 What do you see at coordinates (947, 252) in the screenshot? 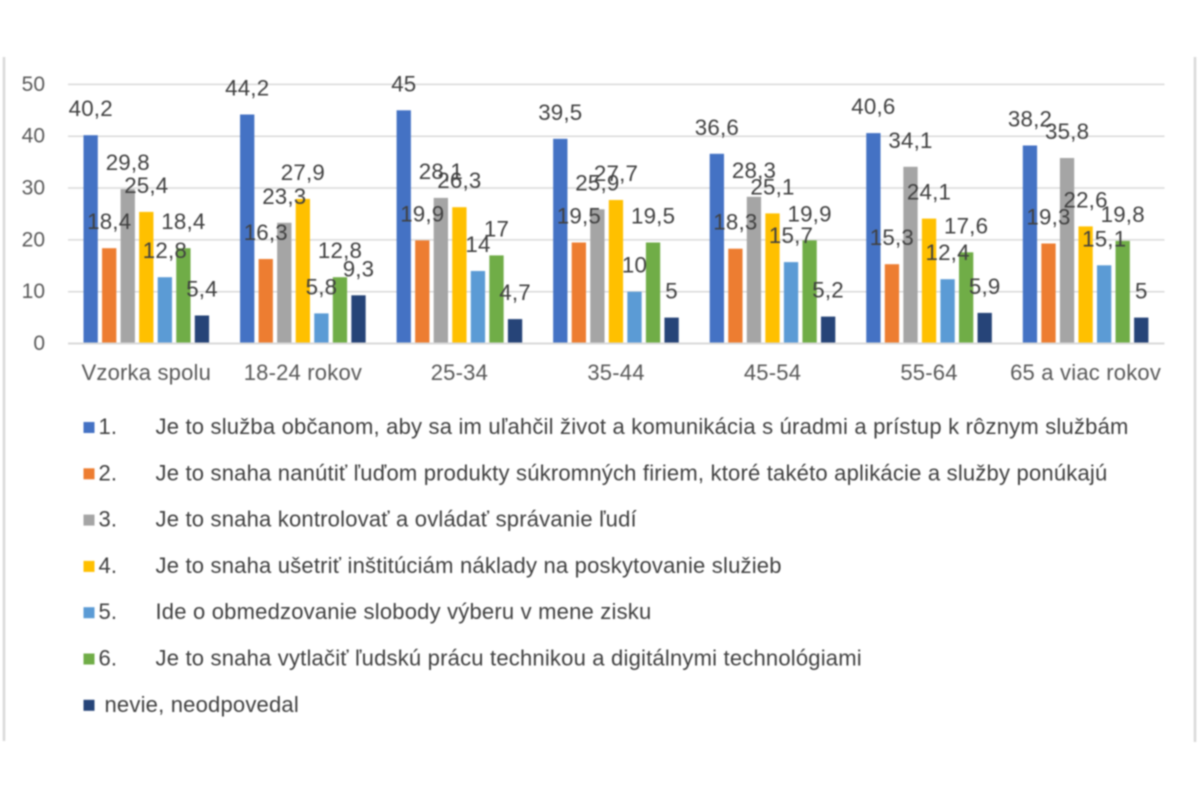
I see `svg-text: 12,4` at bounding box center [947, 252].